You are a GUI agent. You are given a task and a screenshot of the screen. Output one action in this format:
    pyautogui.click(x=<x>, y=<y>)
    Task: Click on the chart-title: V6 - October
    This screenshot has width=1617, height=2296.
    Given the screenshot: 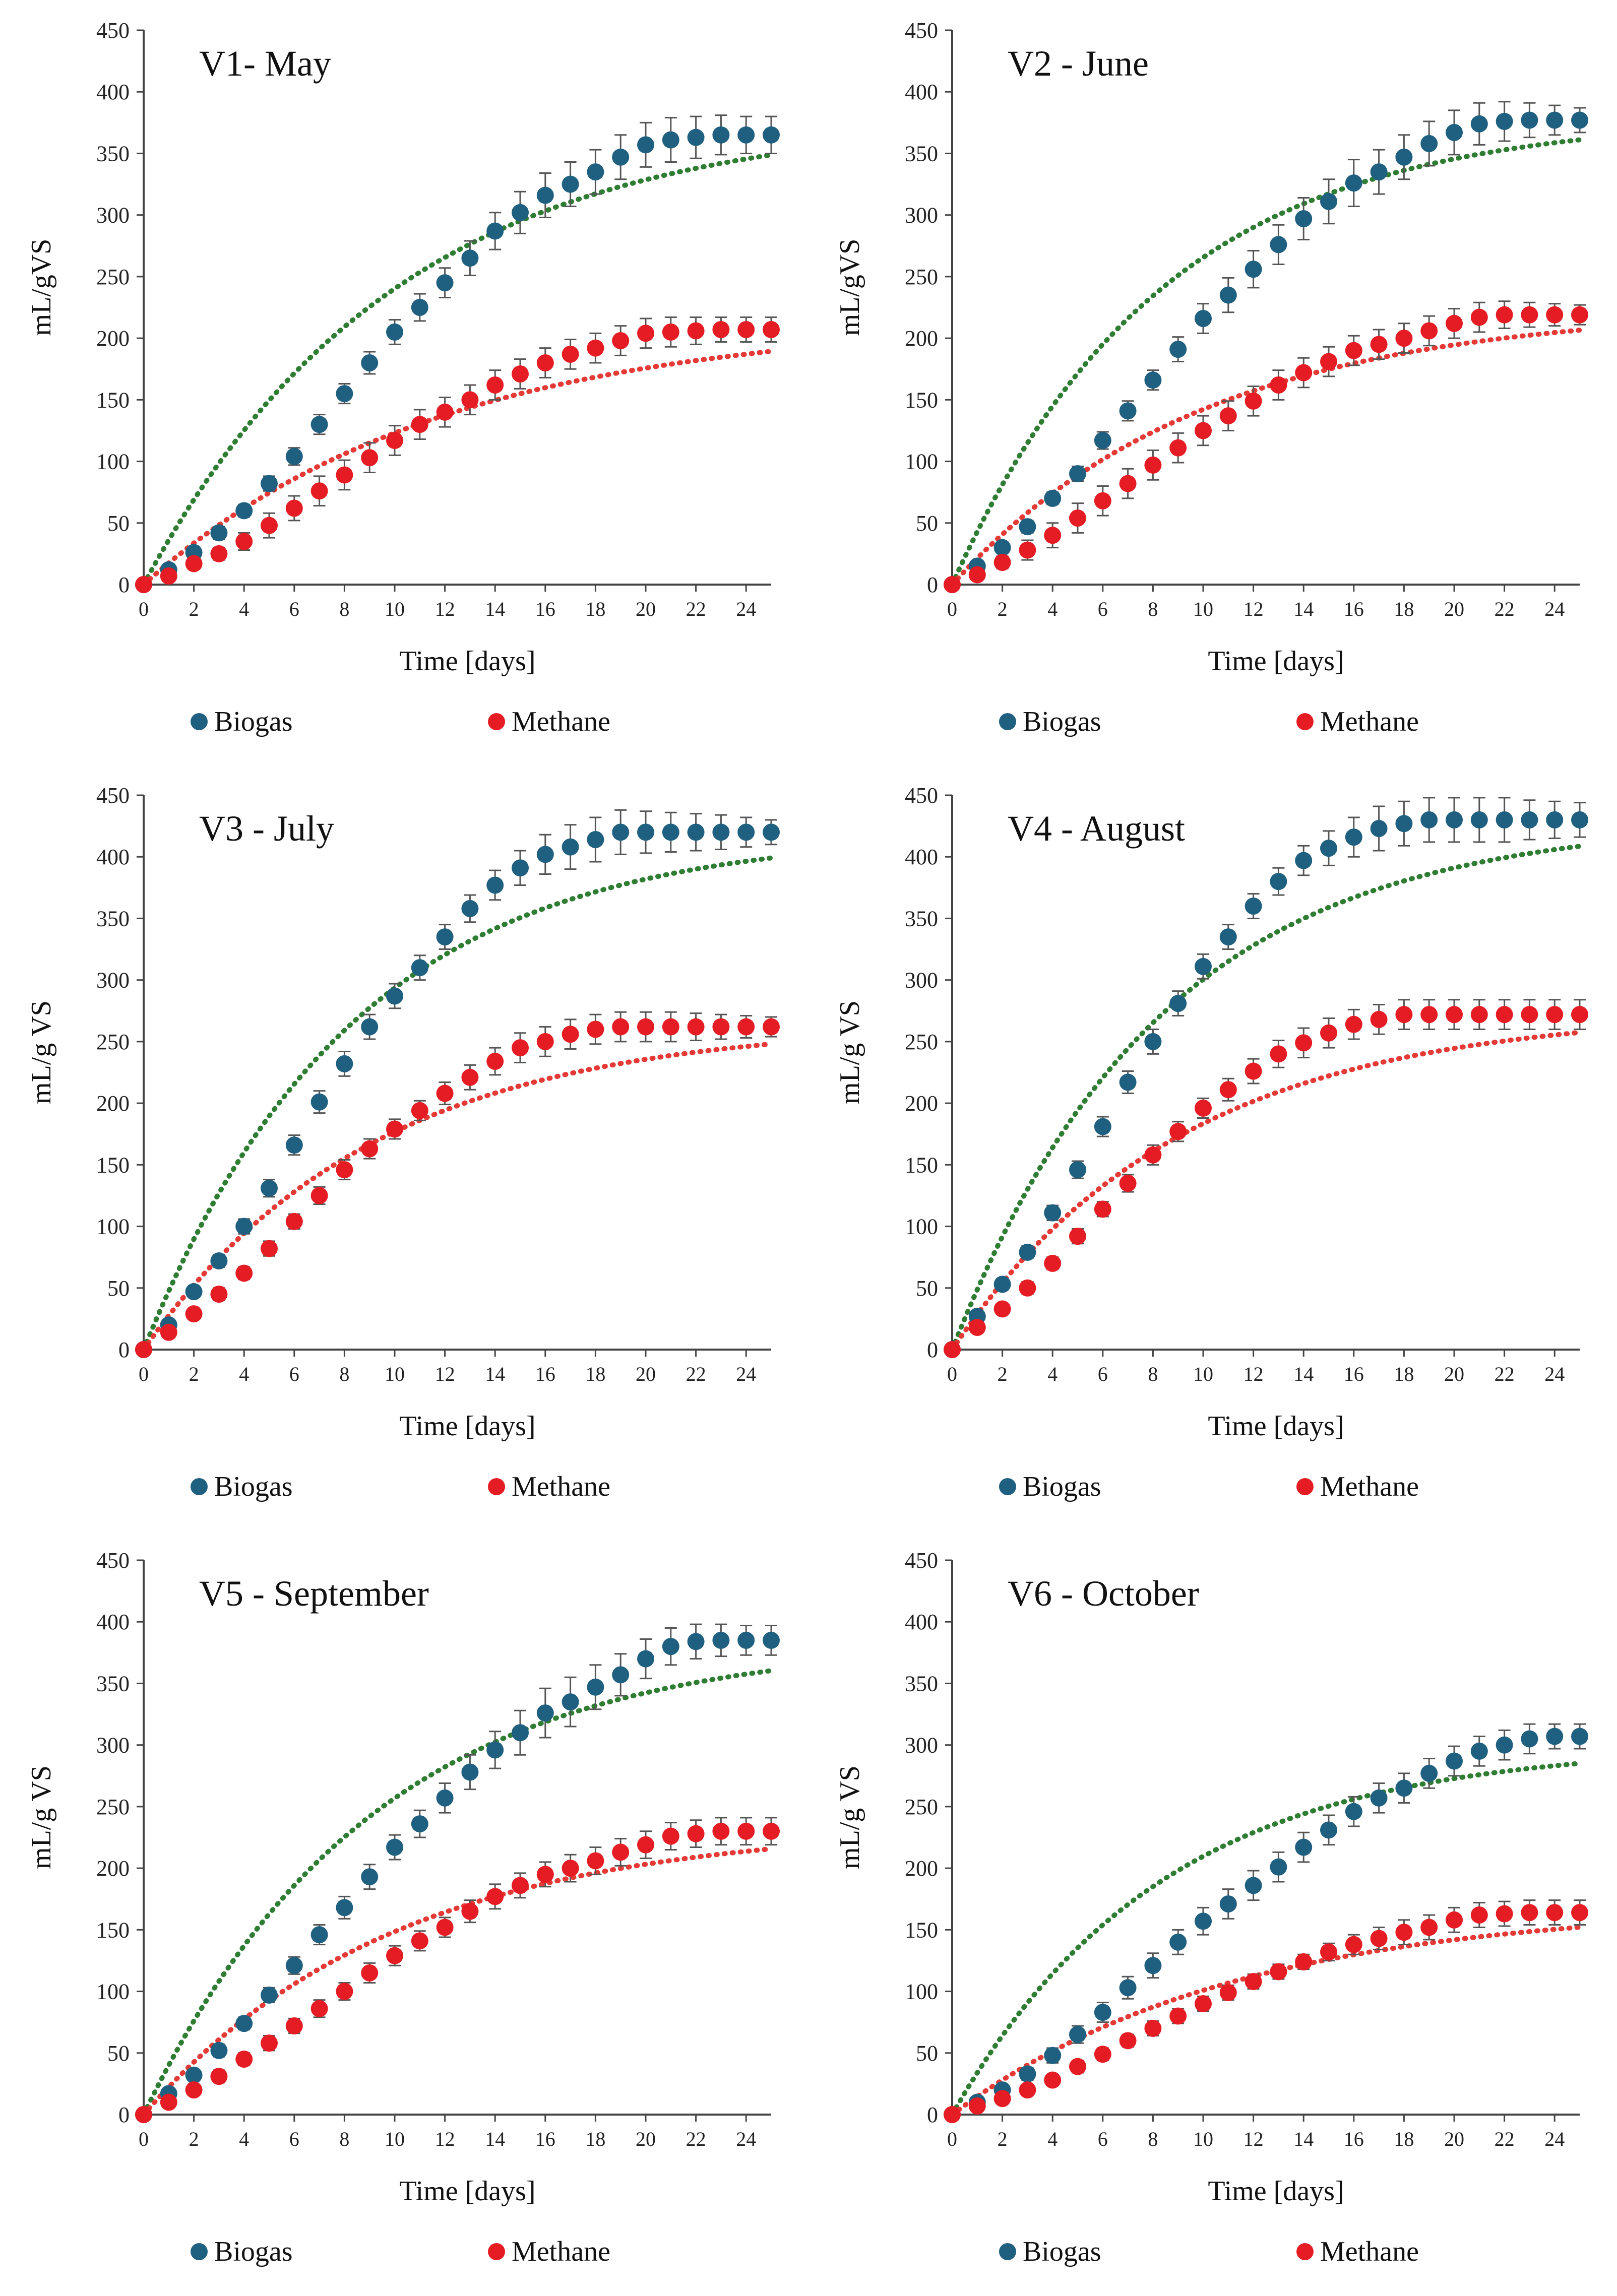 What is the action you would take?
    pyautogui.click(x=1103, y=1594)
    